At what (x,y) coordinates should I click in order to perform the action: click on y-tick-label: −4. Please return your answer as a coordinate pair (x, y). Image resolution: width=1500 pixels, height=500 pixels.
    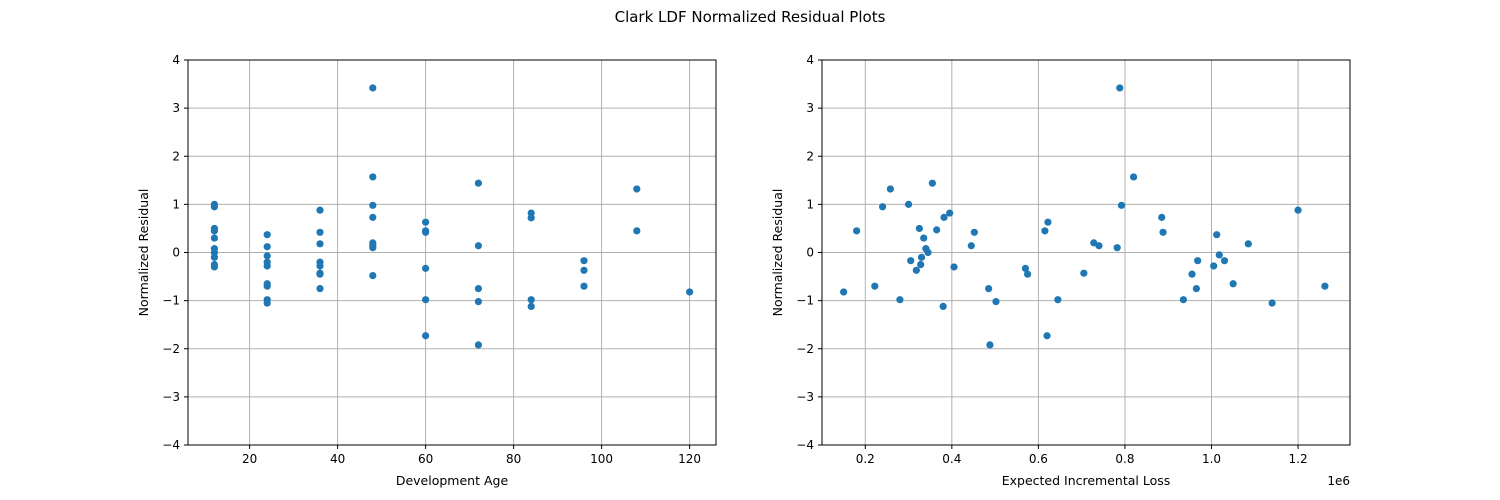
    Looking at the image, I should click on (805, 445).